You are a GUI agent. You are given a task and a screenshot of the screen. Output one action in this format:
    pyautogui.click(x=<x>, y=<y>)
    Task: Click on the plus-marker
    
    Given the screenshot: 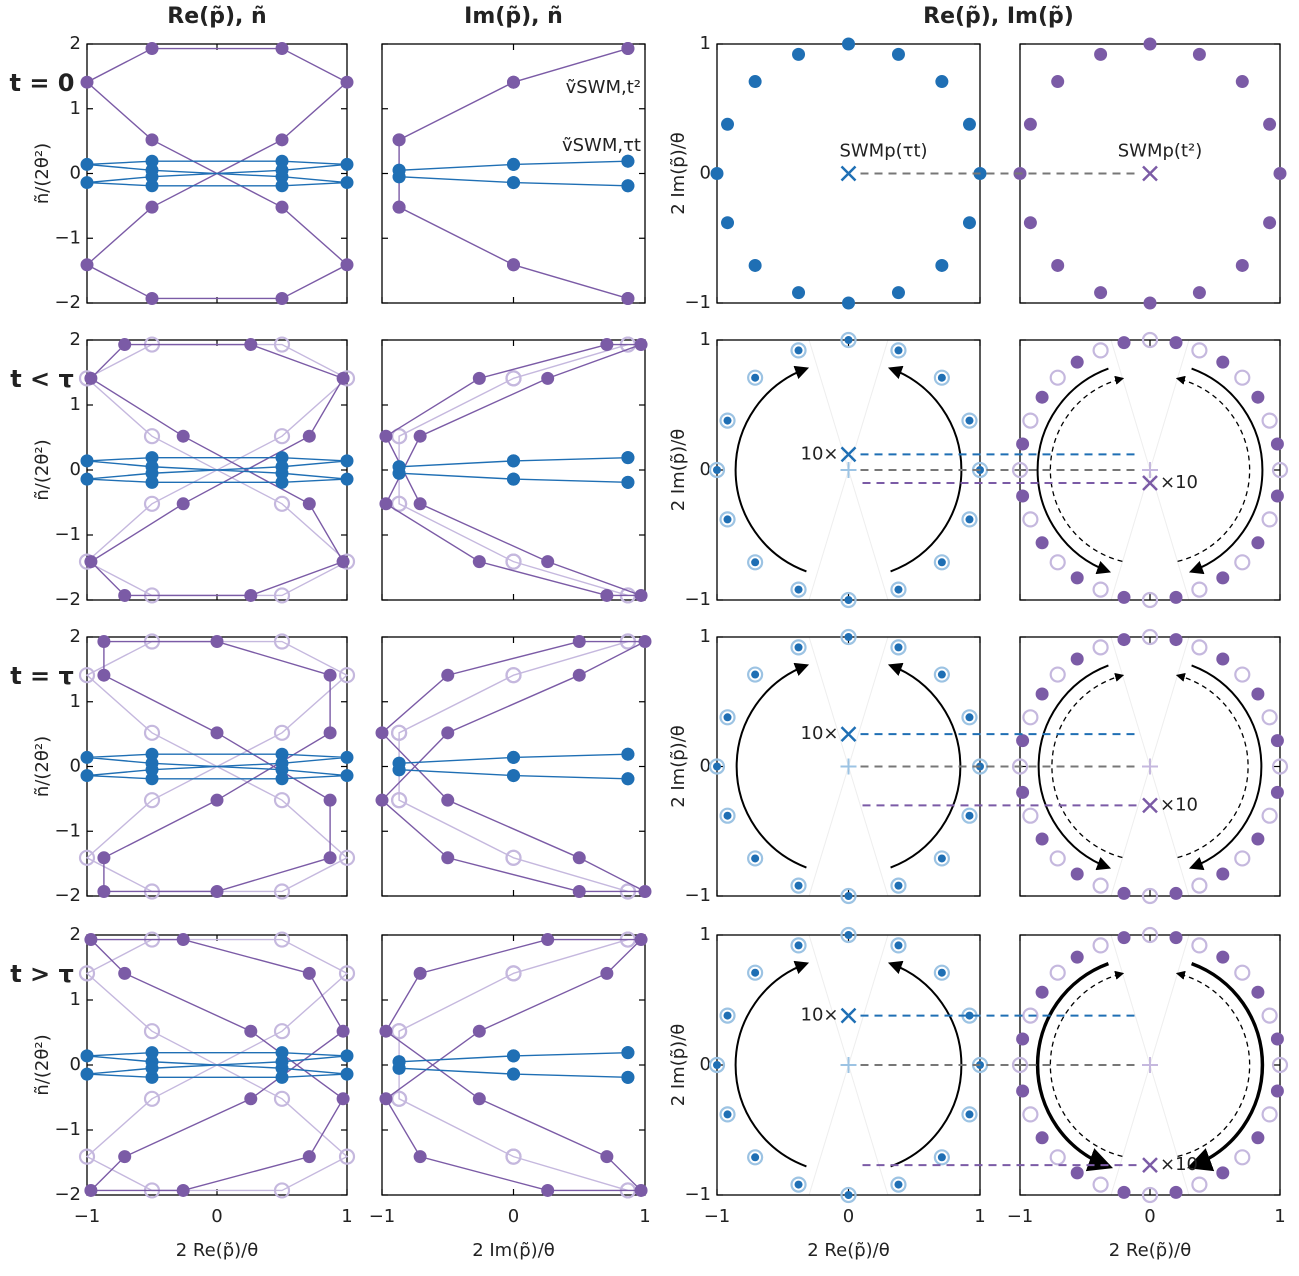 What is the action you would take?
    pyautogui.click(x=1150, y=1065)
    